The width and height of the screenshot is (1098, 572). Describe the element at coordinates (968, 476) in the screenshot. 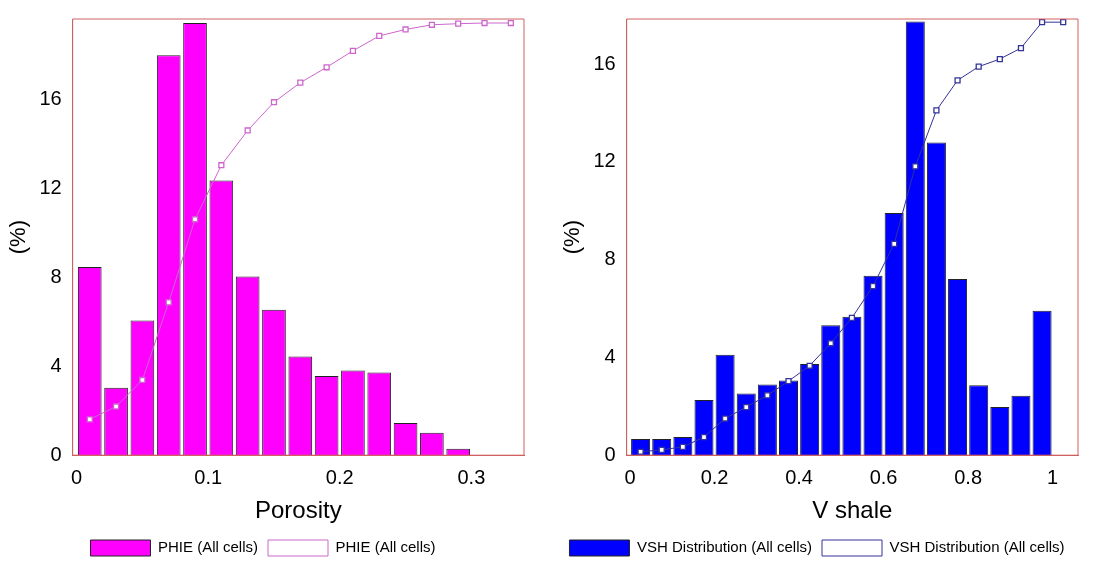

I see `x-tick-label: 0.8` at that location.